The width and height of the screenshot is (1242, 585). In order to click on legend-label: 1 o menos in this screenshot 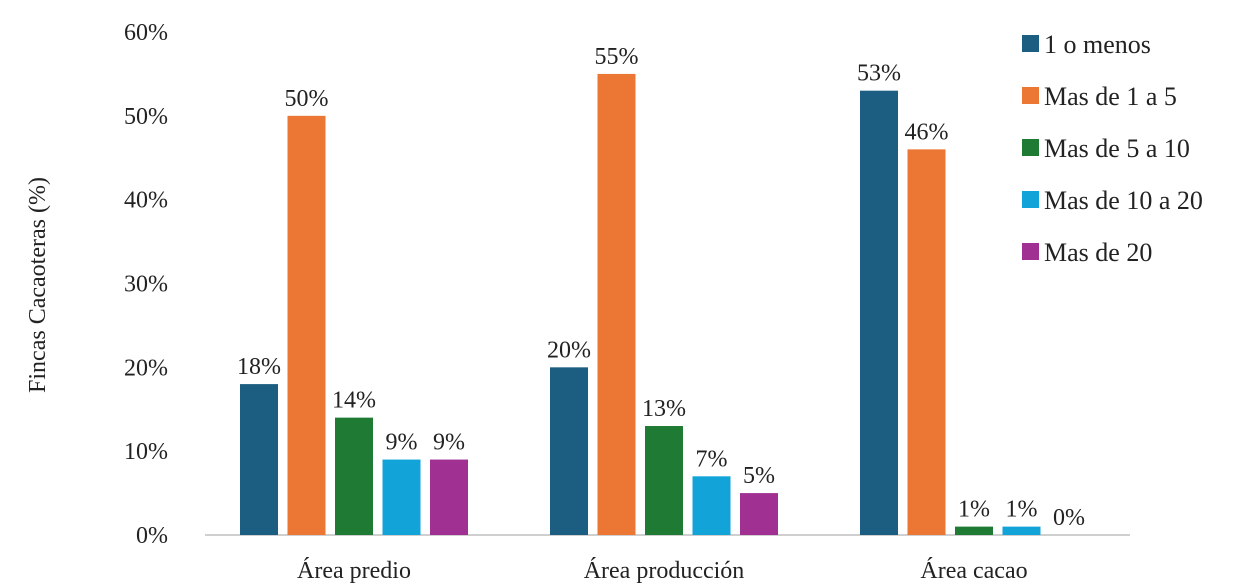, I will do `click(1097, 44)`.